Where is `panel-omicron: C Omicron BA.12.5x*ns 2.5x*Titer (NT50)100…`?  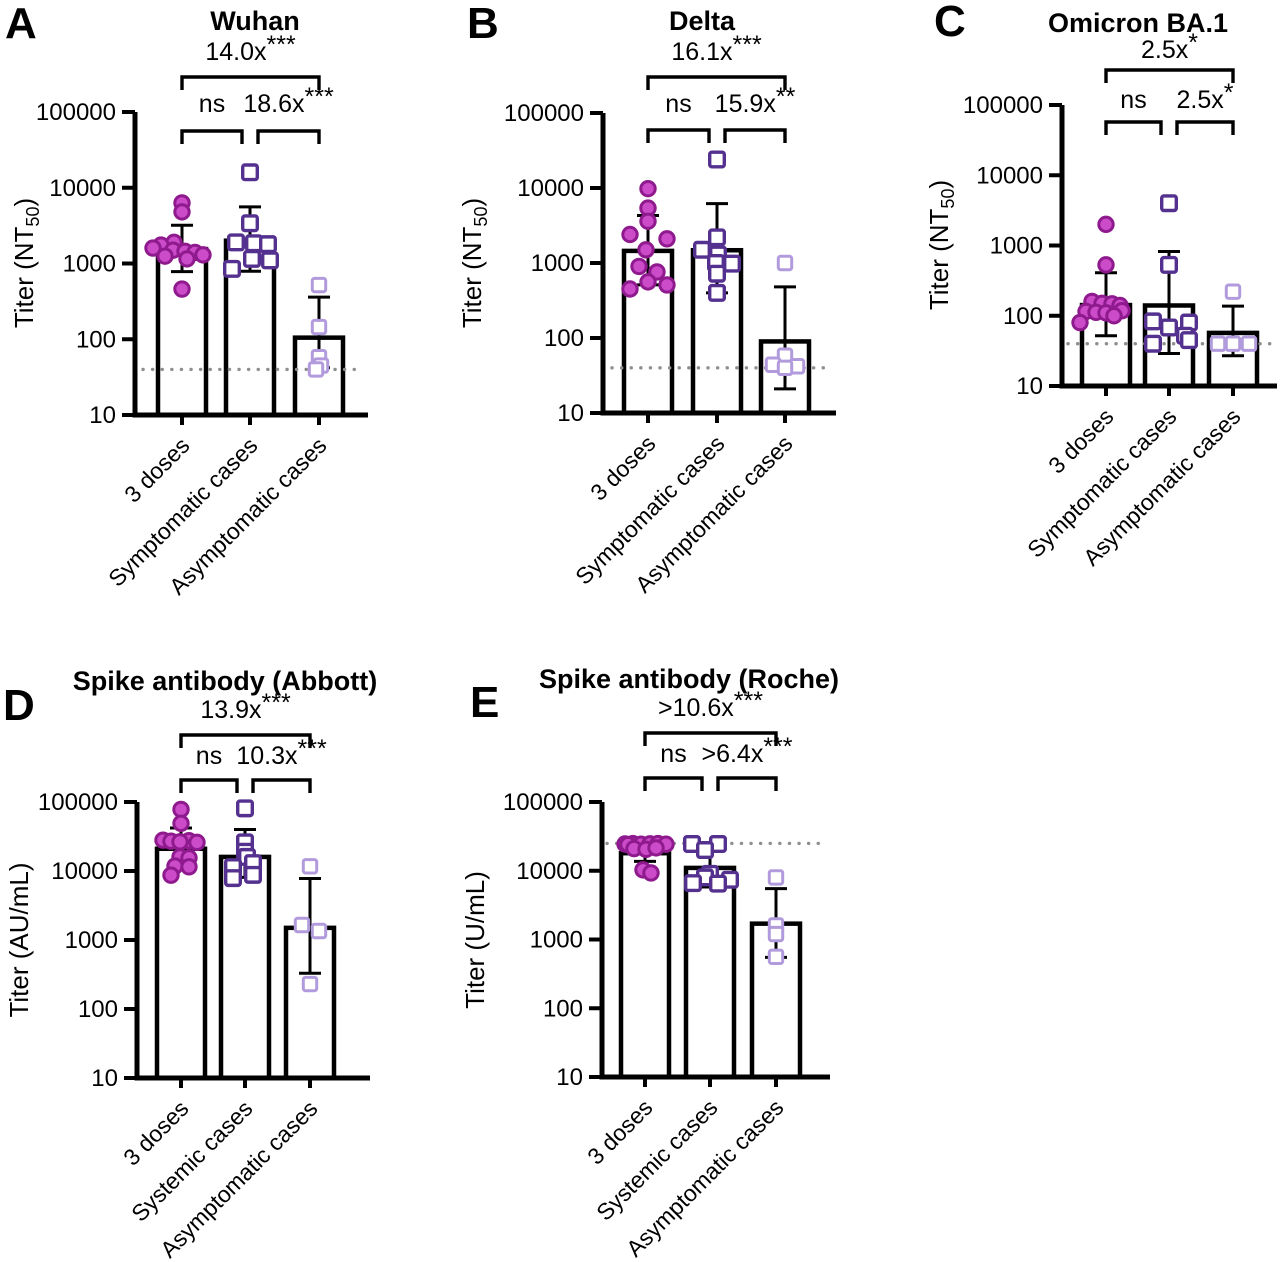 panel-omicron: C Omicron BA.12.5x*ns 2.5x*Titer (NT50)100… is located at coordinates (1100, 285).